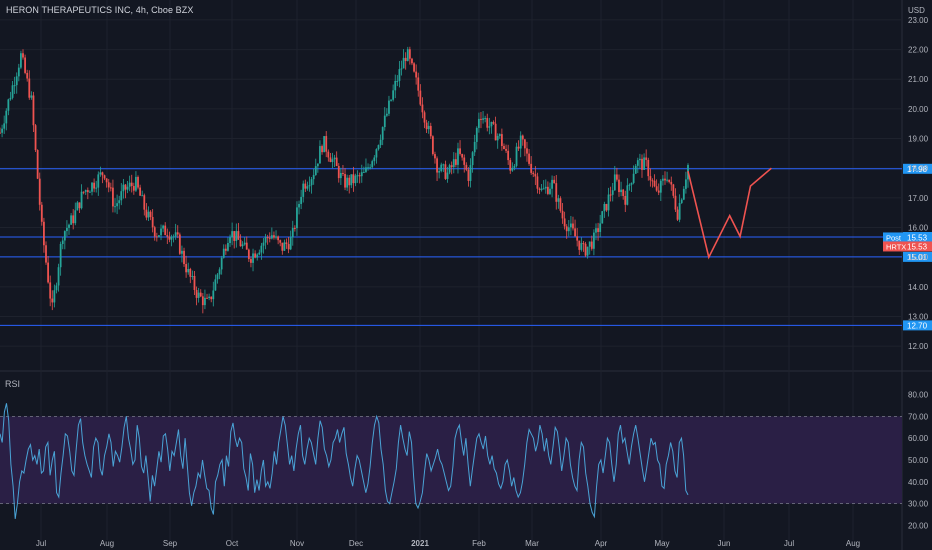 This screenshot has height=550, width=932. Describe the element at coordinates (661, 543) in the screenshot. I see `time-tick-label: May` at that location.